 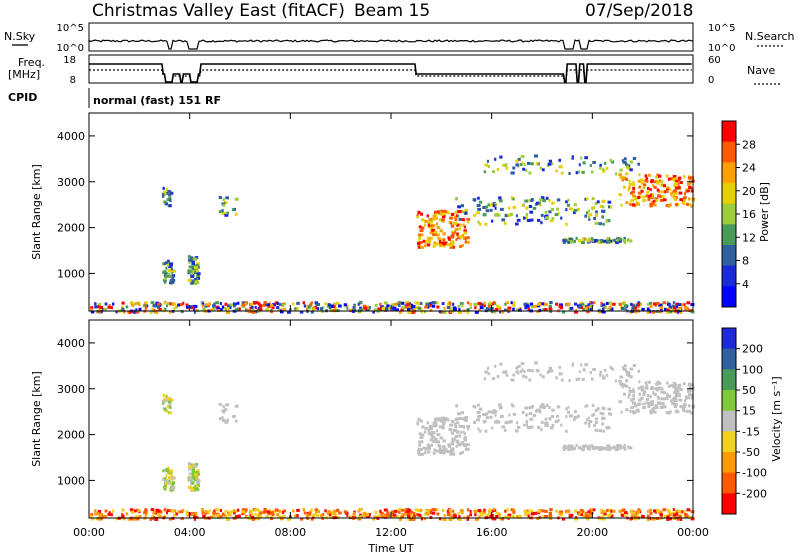 I want to click on power-colorbar-label: Power [dB], so click(x=764, y=212).